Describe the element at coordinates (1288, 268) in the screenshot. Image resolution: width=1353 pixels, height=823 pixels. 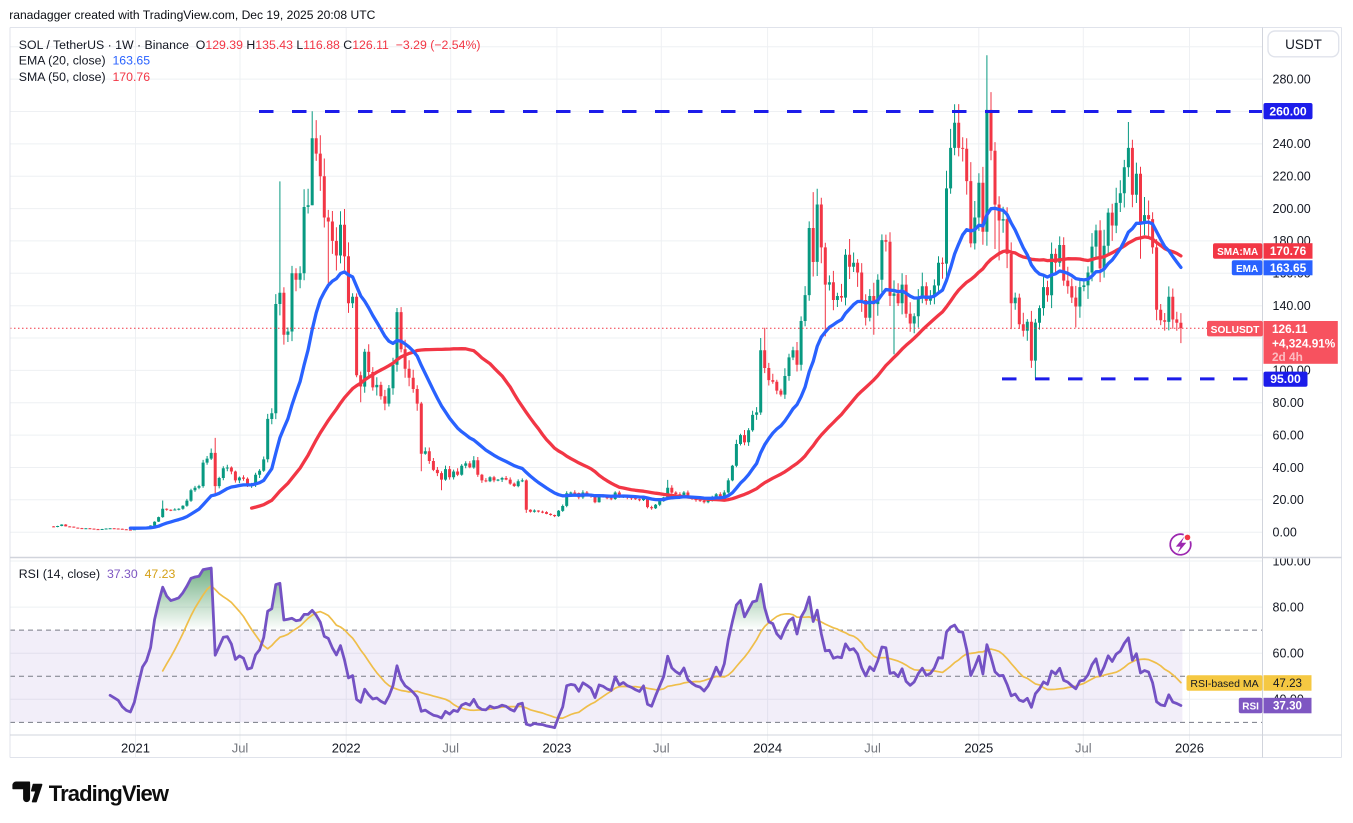
I see `svg-text: 163.65` at that location.